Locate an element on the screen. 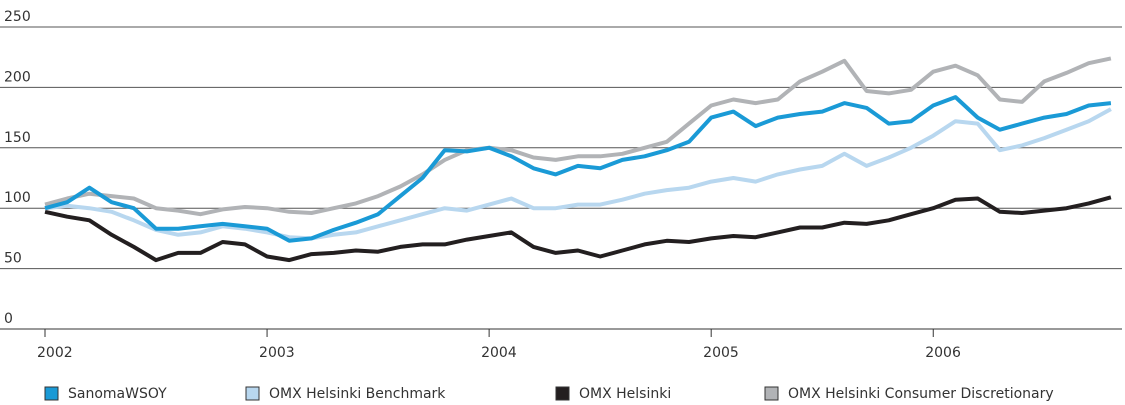  y-tick-label: 0 is located at coordinates (8, 319).